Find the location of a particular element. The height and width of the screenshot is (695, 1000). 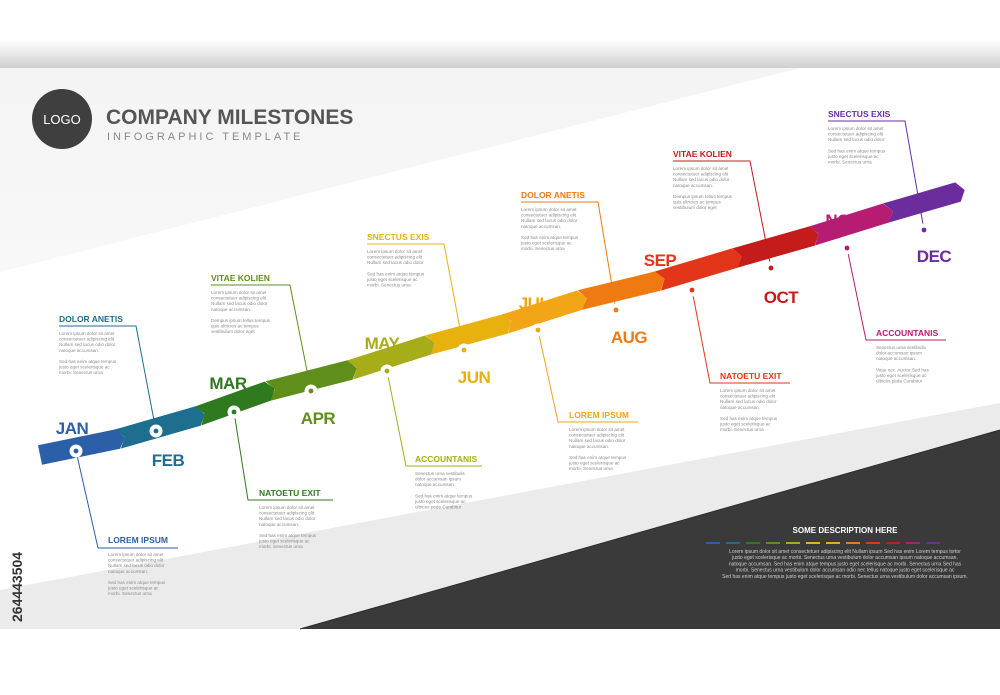

milestone-title: LOREM IPSUM is located at coordinates (138, 540).